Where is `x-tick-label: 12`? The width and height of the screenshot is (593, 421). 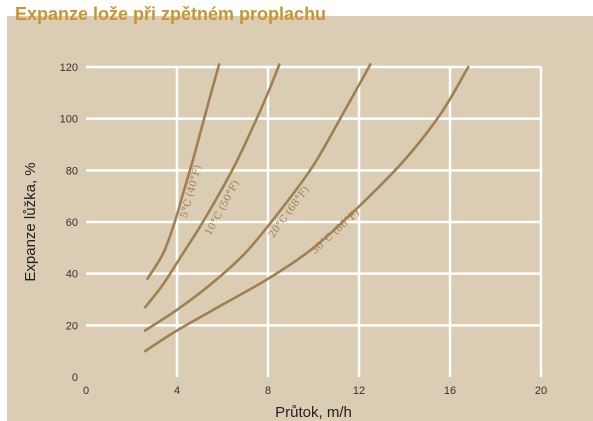 x-tick-label: 12 is located at coordinates (359, 391).